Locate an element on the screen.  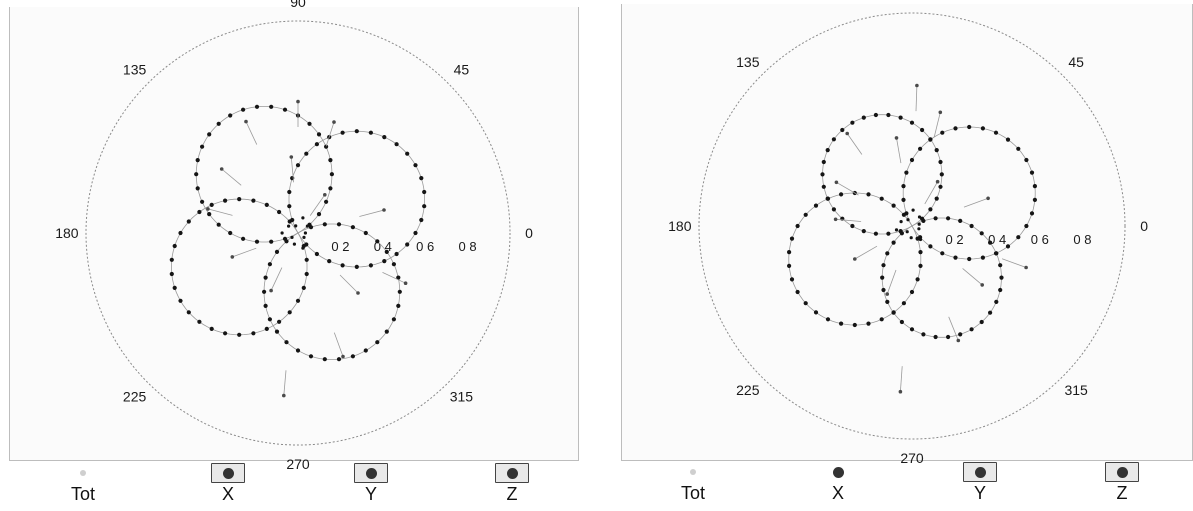
angle-tick-label: 315 is located at coordinates (462, 396).